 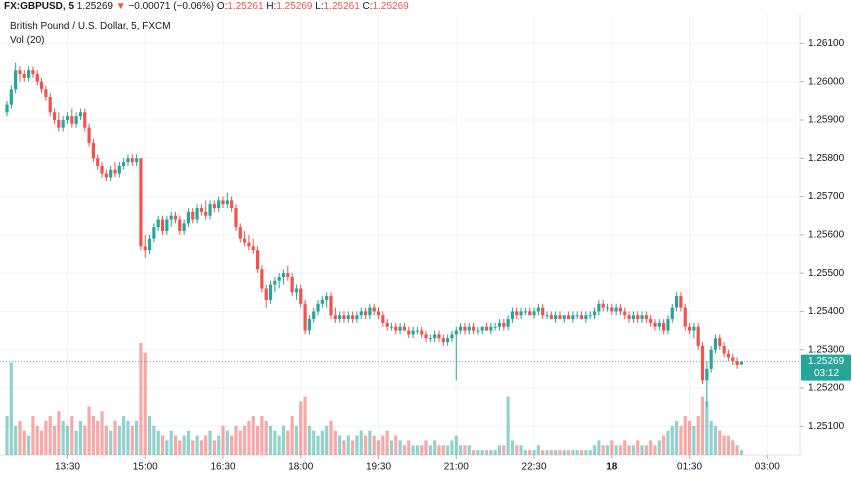 I want to click on y-tick-label: 1.25800, so click(x=826, y=158).